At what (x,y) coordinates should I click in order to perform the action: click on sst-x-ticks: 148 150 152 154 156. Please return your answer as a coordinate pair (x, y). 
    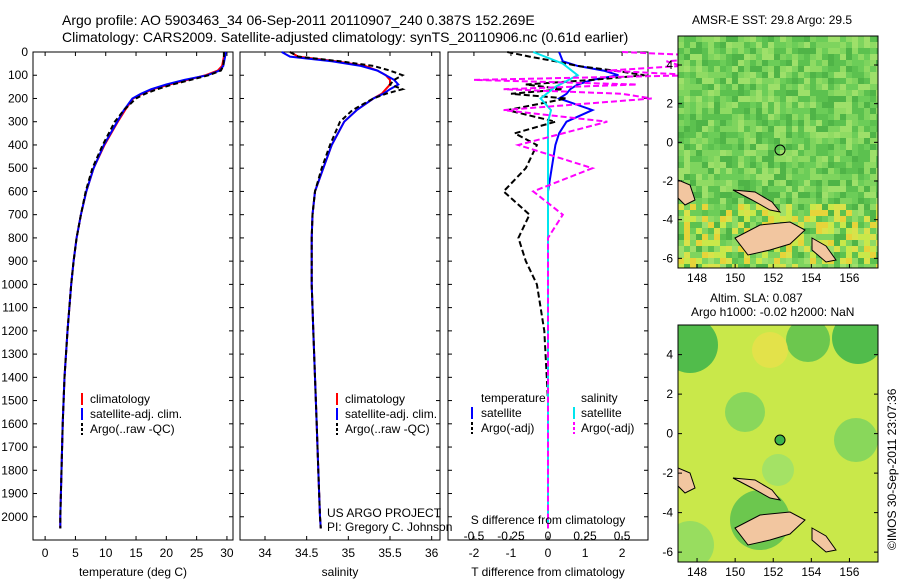
    Looking at the image, I should click on (773, 274).